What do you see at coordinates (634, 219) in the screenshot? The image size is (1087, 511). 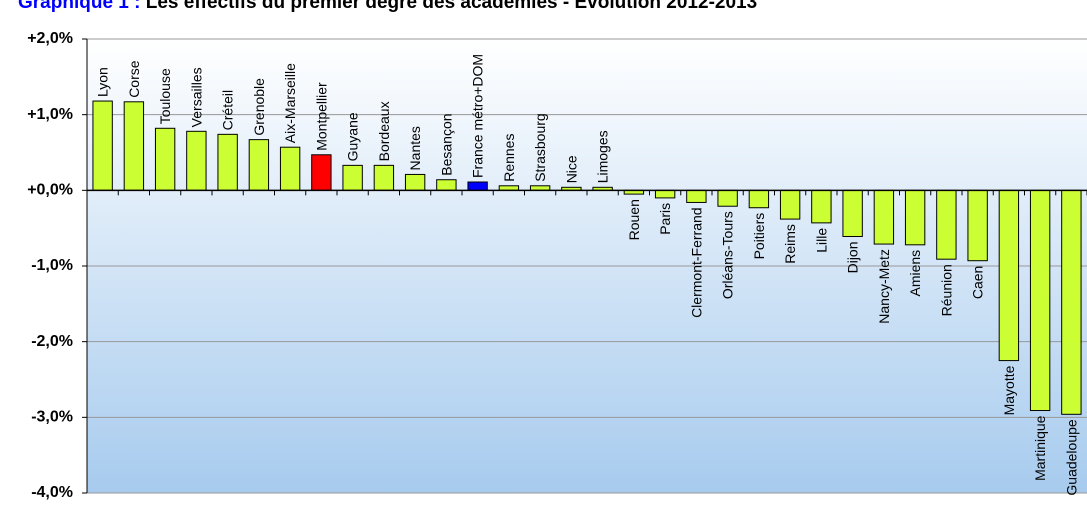 I see `category-label: Rouen` at bounding box center [634, 219].